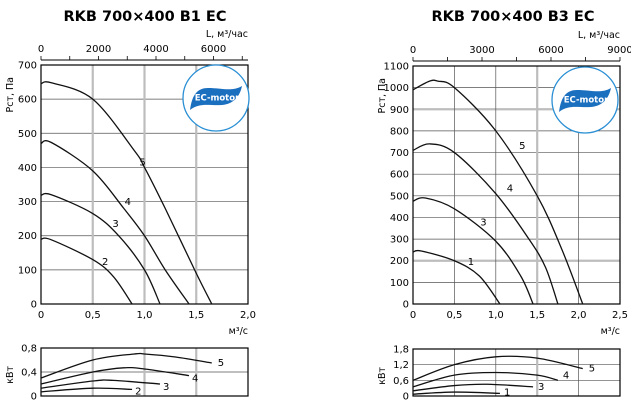  What do you see at coordinates (620, 315) in the screenshot?
I see `x-tick-label: 2,5` at bounding box center [620, 315].